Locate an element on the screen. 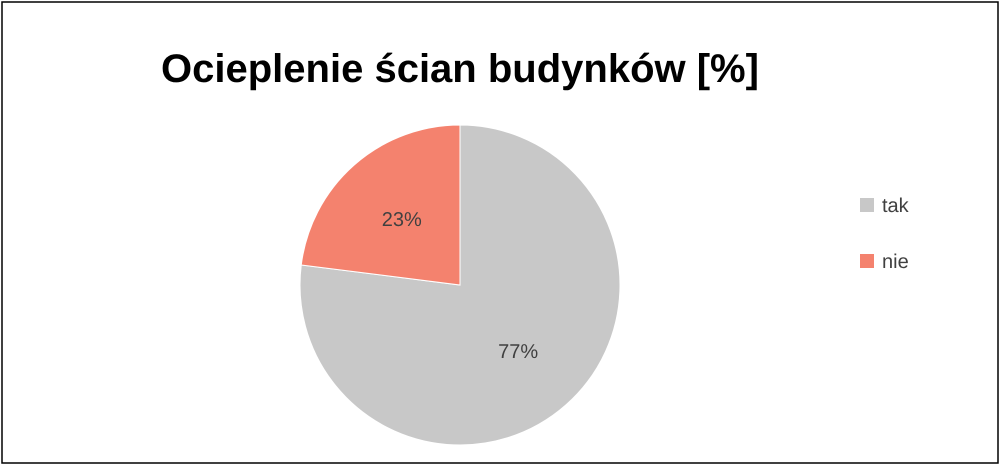  data-label: 23% is located at coordinates (402, 219).